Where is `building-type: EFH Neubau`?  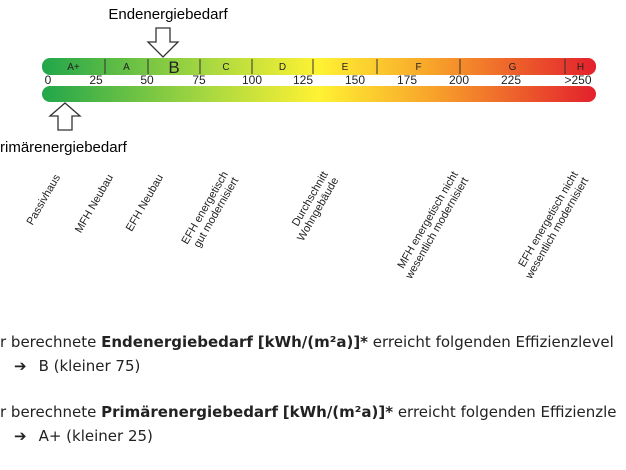 building-type: EFH Neubau is located at coordinates (145, 203).